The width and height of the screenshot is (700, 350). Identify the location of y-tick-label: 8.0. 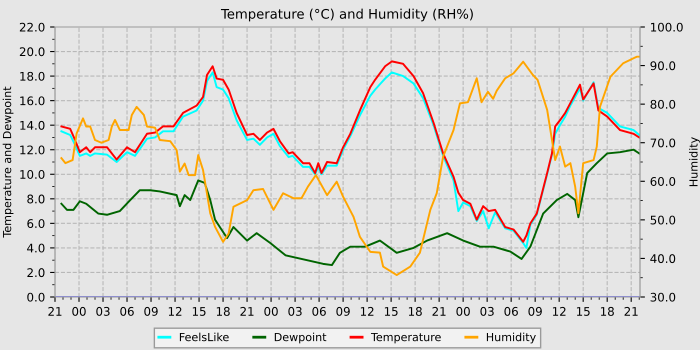
(35, 199).